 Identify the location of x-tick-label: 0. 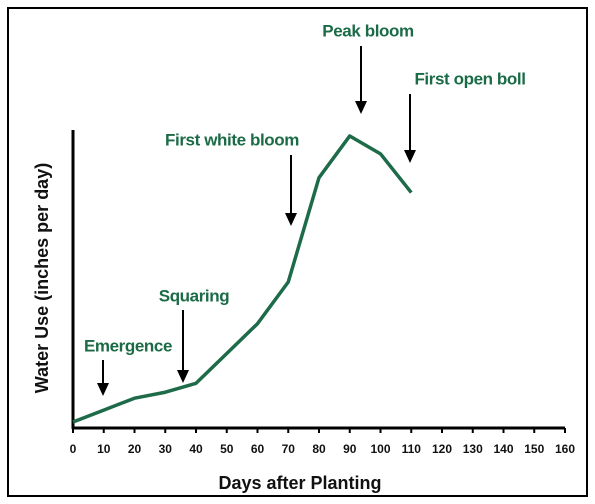
(73, 449).